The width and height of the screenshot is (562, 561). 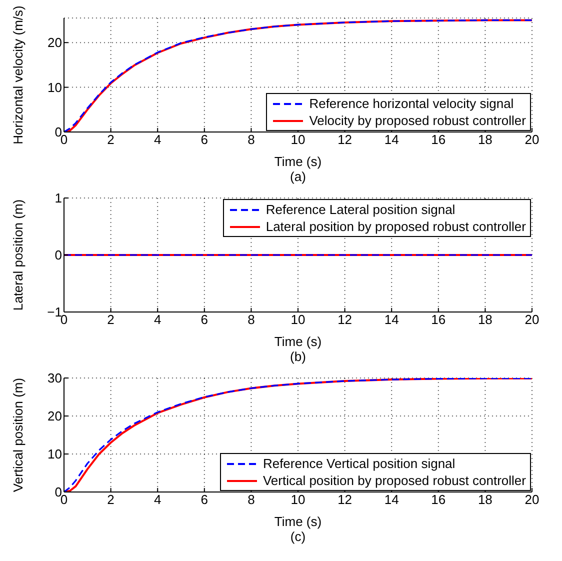 I want to click on legend-label: Velocity by proposed robust controller, so click(x=417, y=120).